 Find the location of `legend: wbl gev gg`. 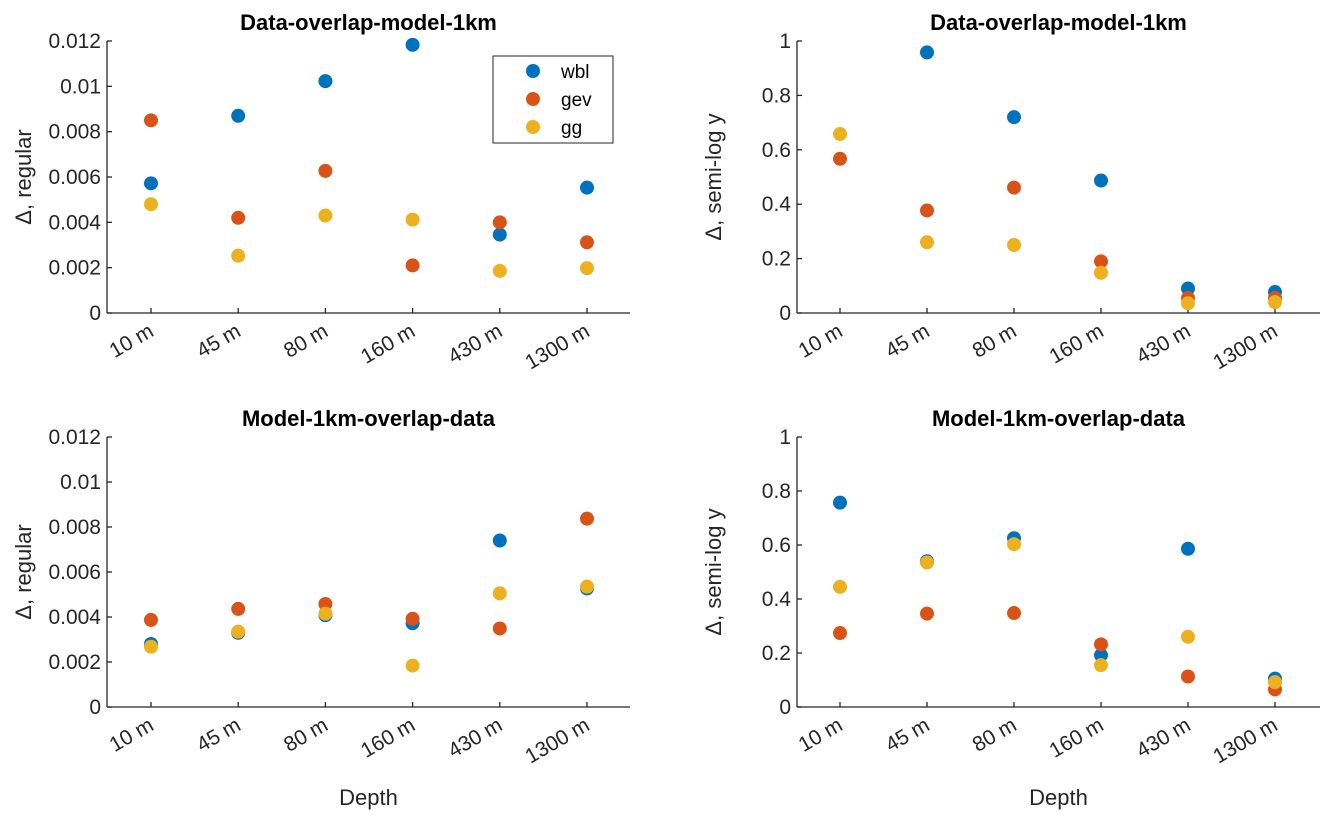

legend: wbl gev gg is located at coordinates (553, 99).